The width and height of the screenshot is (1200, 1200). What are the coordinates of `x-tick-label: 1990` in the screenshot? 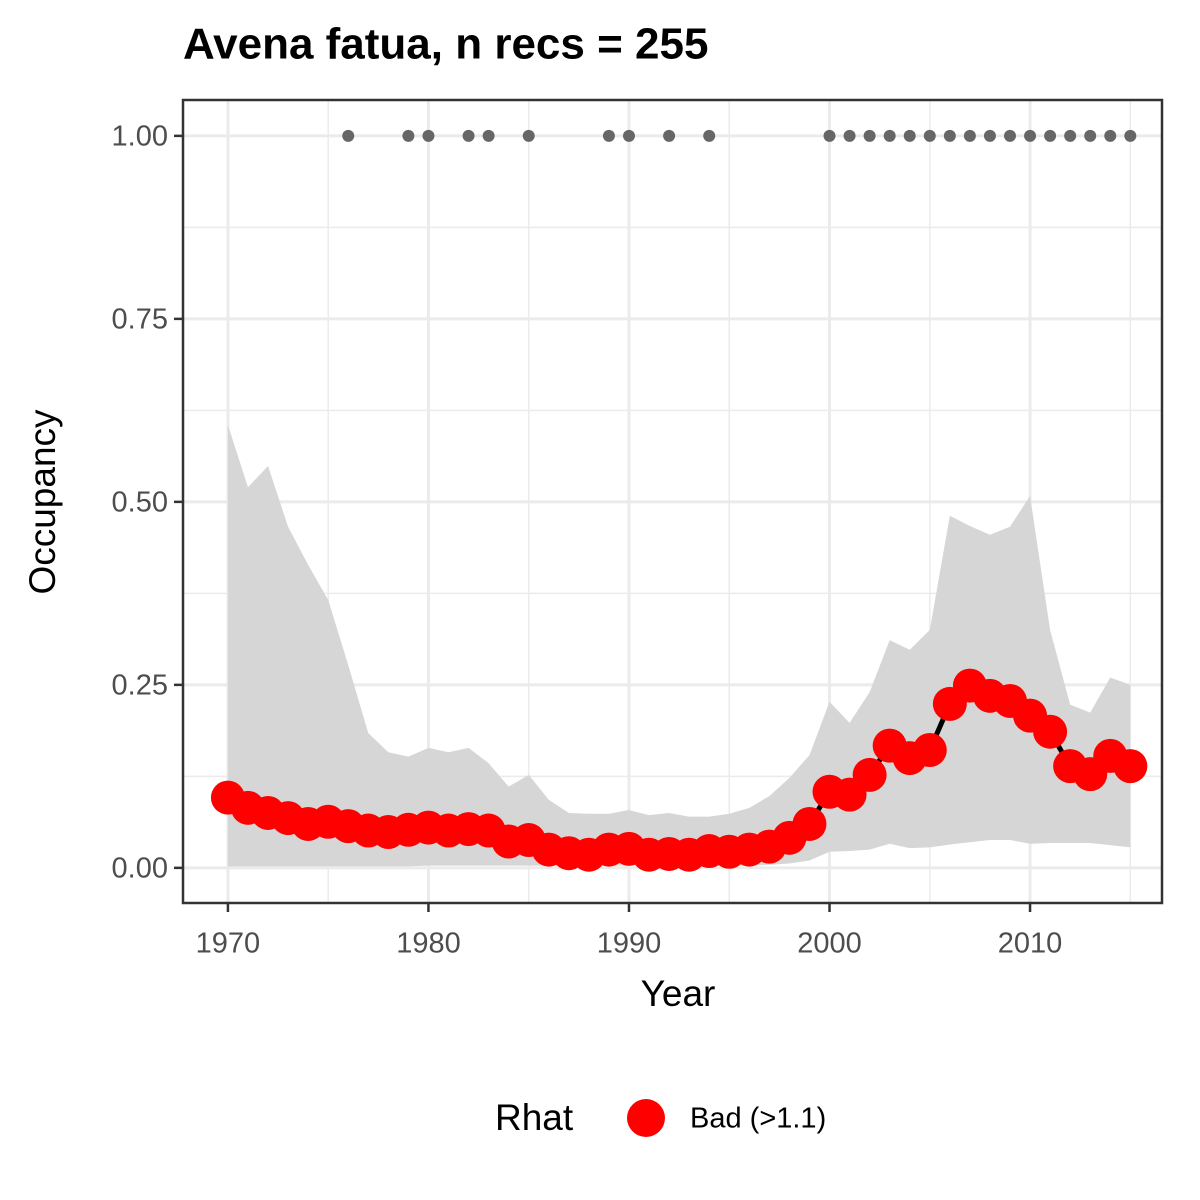 It's located at (629, 944).